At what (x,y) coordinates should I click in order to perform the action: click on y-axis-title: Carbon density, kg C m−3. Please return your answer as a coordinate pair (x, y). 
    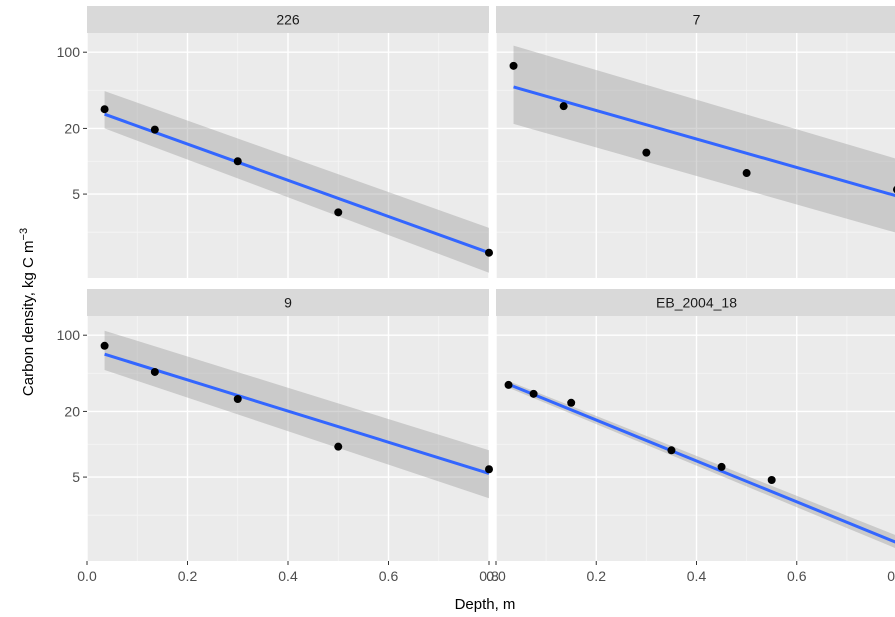
    Looking at the image, I should click on (27, 312).